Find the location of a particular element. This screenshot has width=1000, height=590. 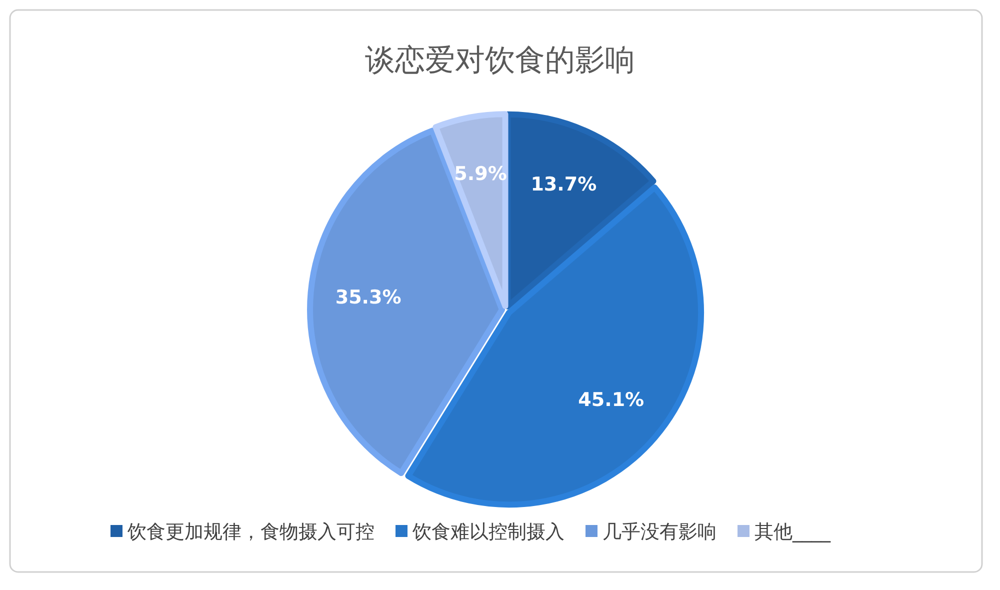

data-label: 45.1% is located at coordinates (611, 399).